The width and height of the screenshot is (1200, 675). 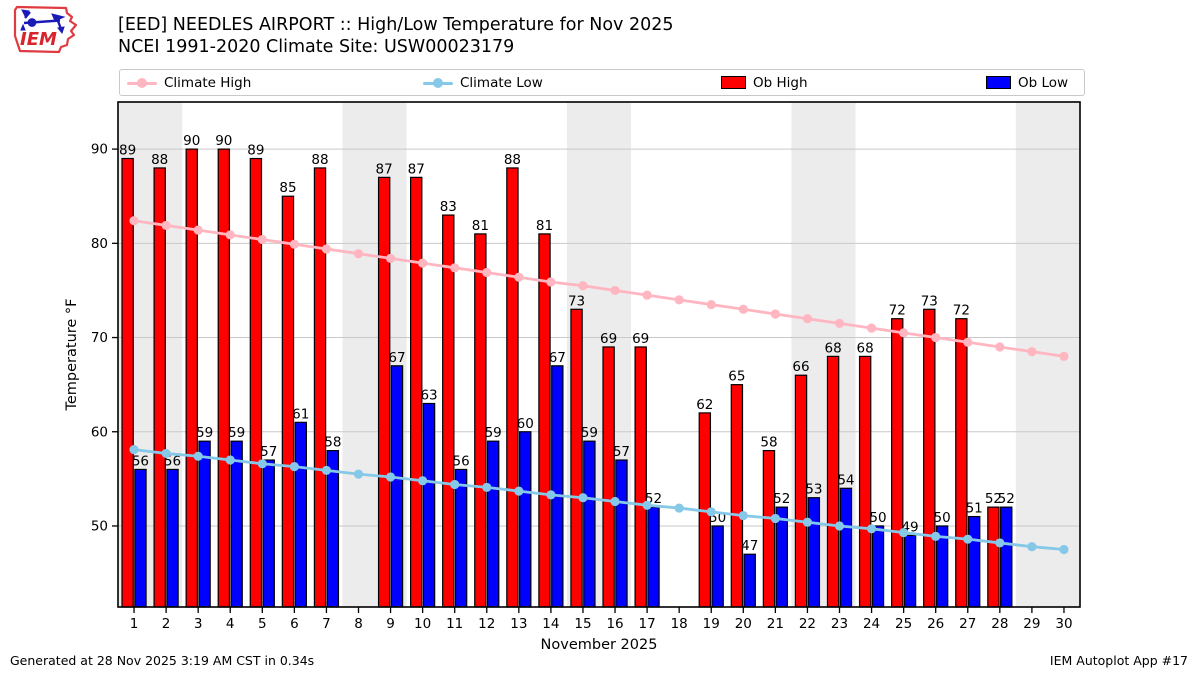 What do you see at coordinates (287, 188) in the screenshot?
I see `svg-text: 85` at bounding box center [287, 188].